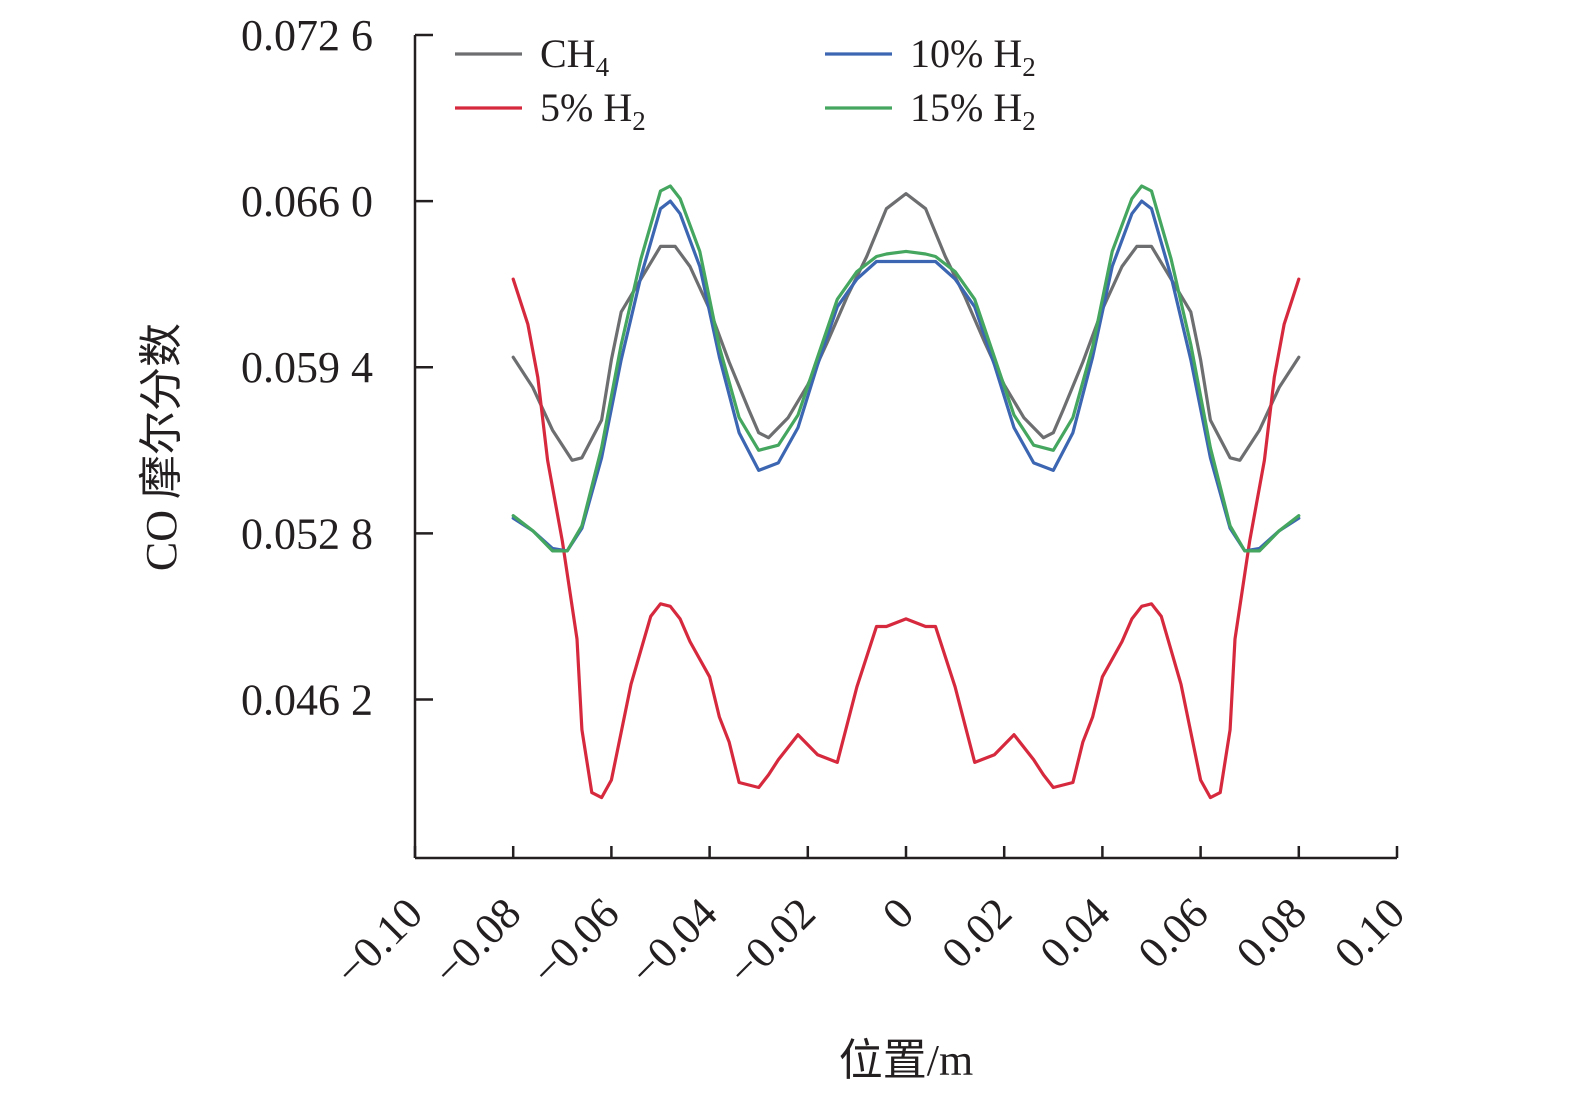 The image size is (1575, 1102). What do you see at coordinates (771, 941) in the screenshot?
I see `x-tick-label: −0.02` at bounding box center [771, 941].